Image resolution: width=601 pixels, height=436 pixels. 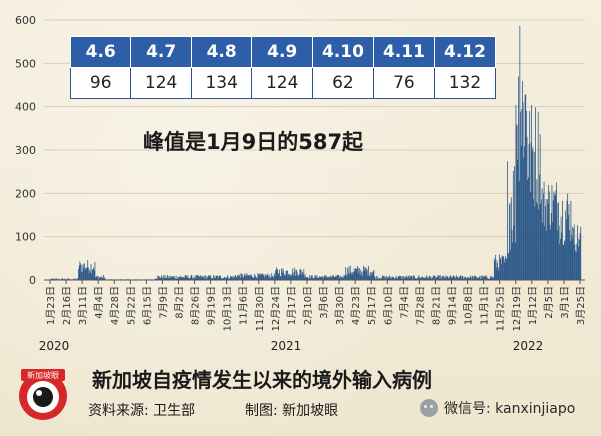 I want to click on y-tick-label: 300, so click(x=25, y=150).